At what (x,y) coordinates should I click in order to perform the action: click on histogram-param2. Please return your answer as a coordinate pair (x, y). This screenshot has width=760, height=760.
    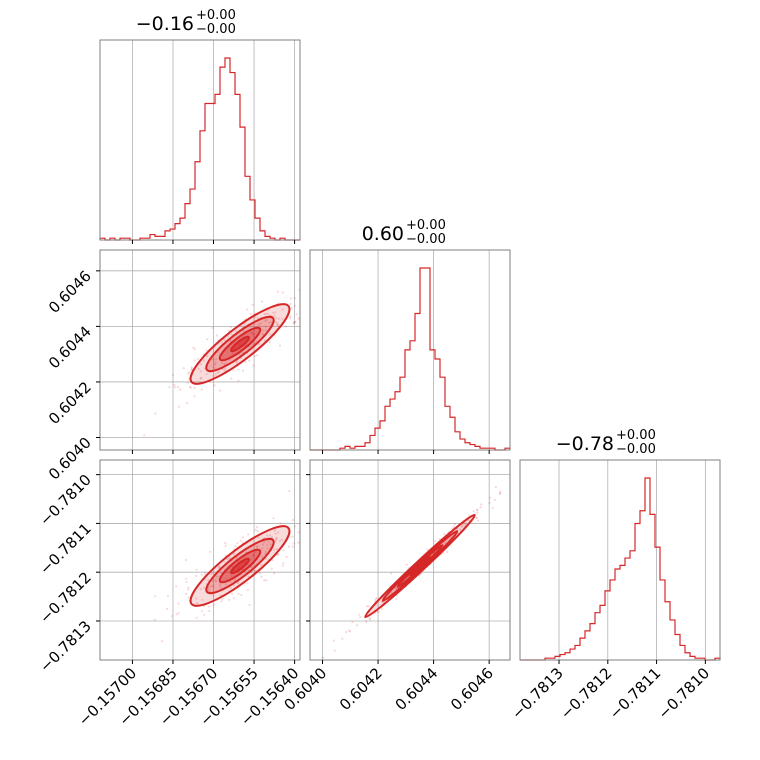
    Looking at the image, I should click on (620, 569).